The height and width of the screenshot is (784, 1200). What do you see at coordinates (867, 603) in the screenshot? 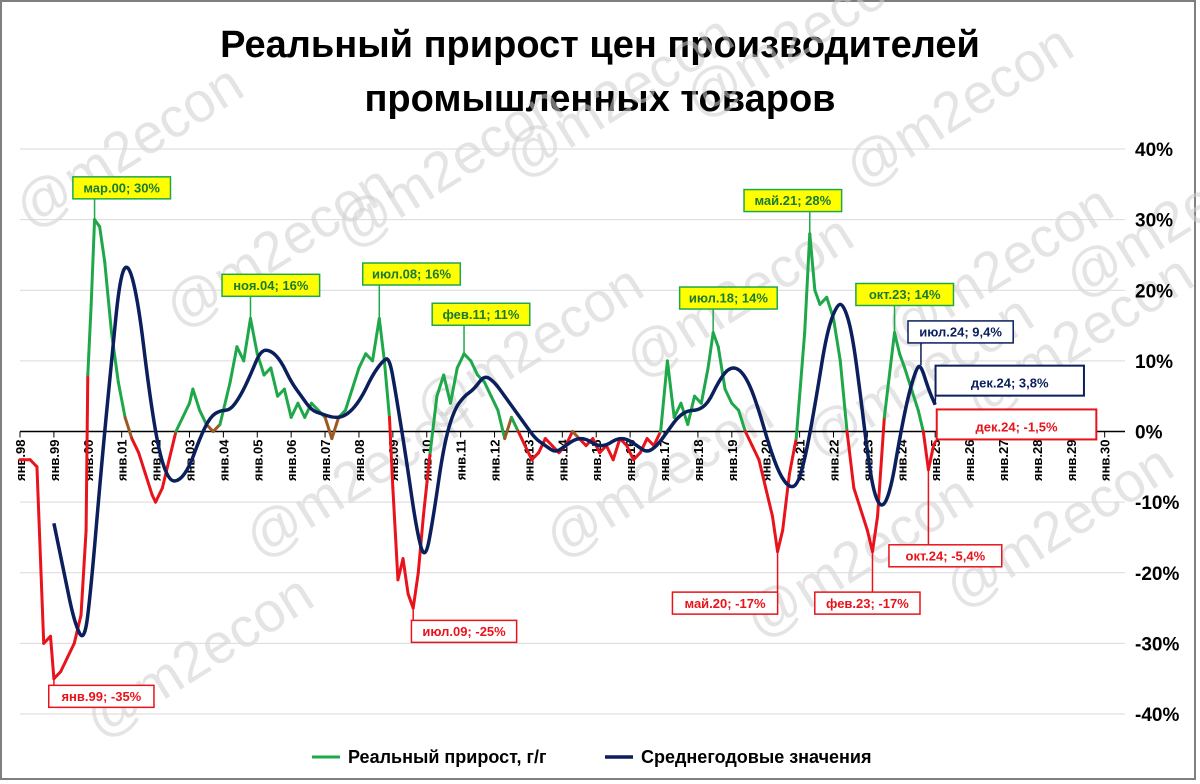
I see `callout-label: фев.23; -17%` at bounding box center [867, 603].